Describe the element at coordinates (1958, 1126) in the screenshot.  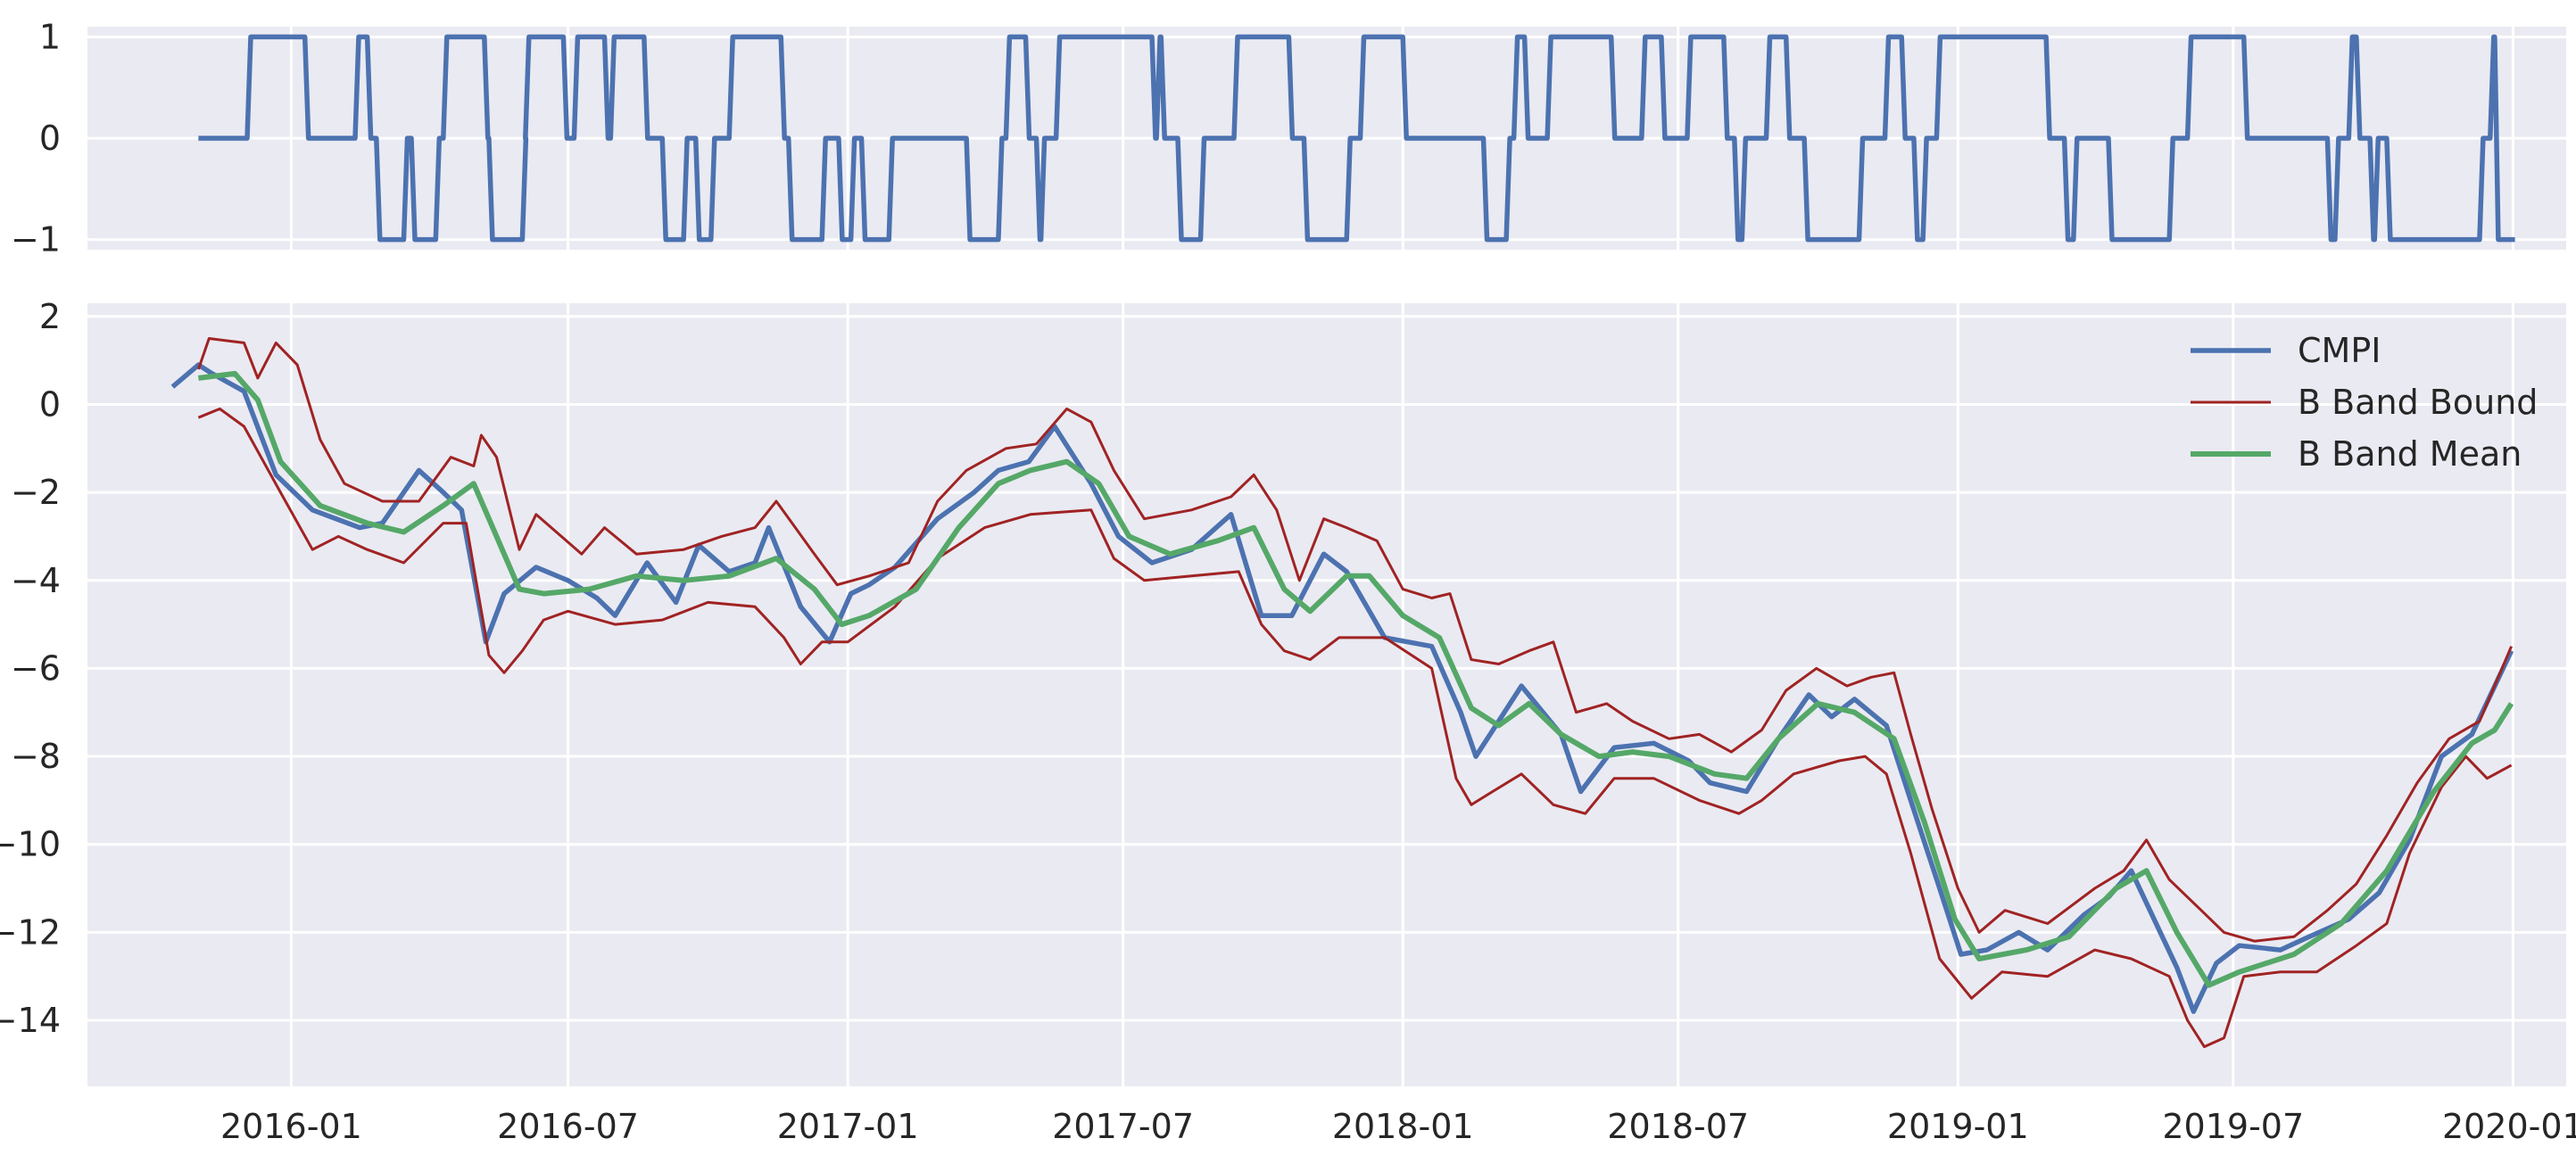
I see `x-tick-label: 2019-01` at that location.